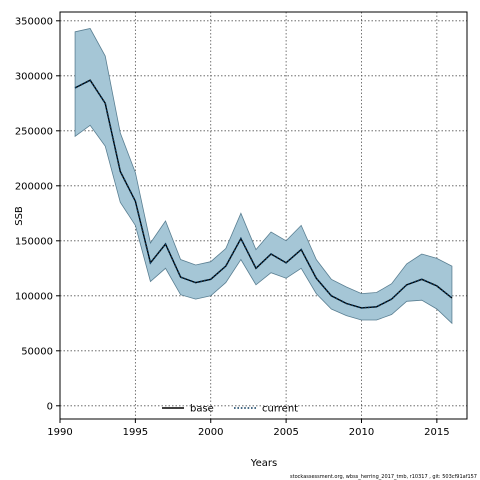  I want to click on legend-label-current: current, so click(280, 409).